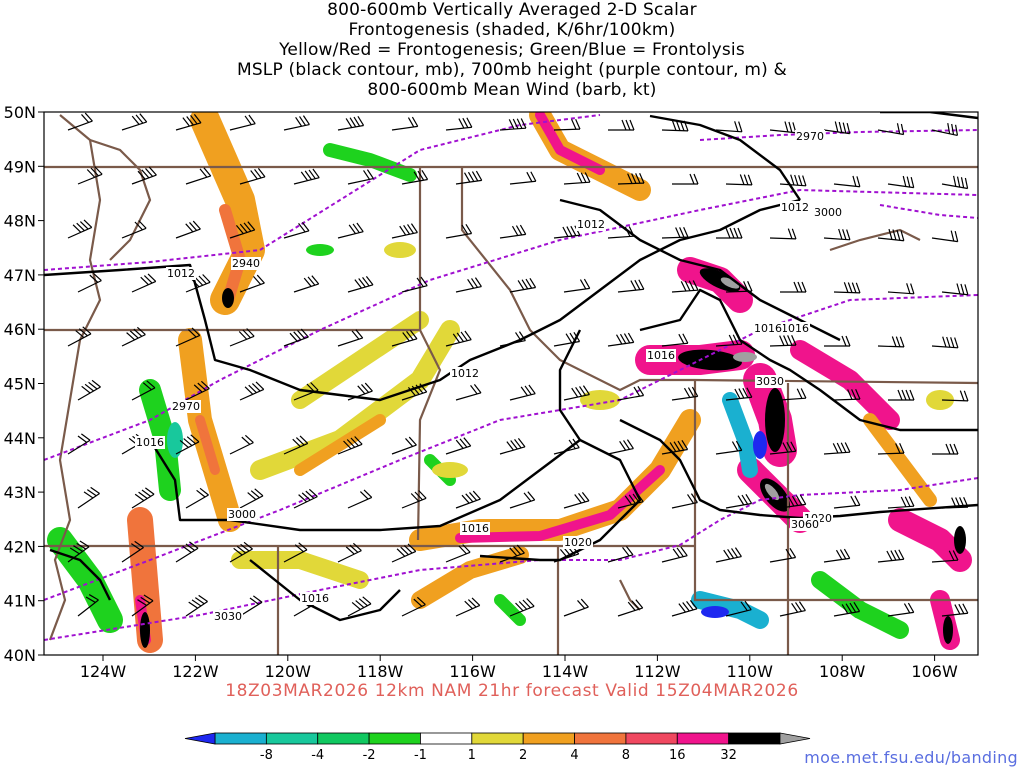 Image resolution: width=1024 pixels, height=768 pixels. I want to click on lon-tick-label: 118W, so click(380, 671).